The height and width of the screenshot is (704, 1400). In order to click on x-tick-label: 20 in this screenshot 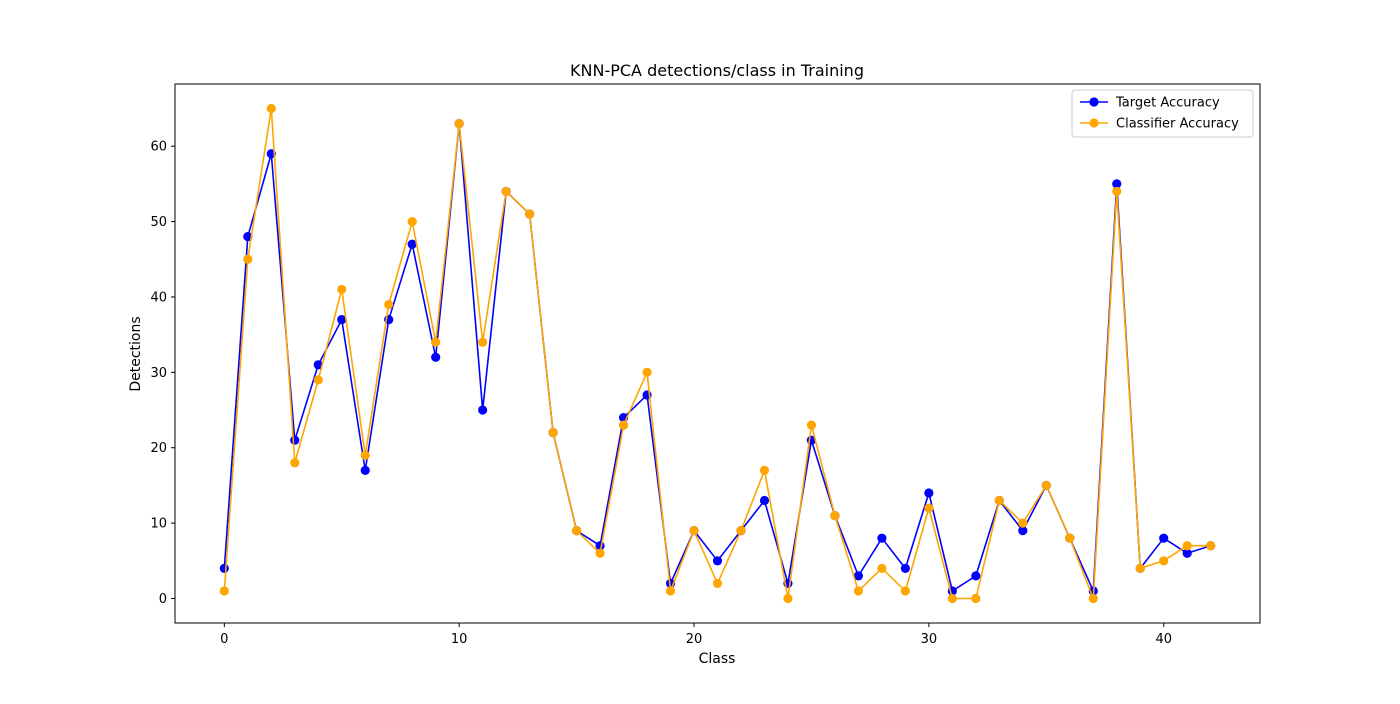, I will do `click(694, 639)`.